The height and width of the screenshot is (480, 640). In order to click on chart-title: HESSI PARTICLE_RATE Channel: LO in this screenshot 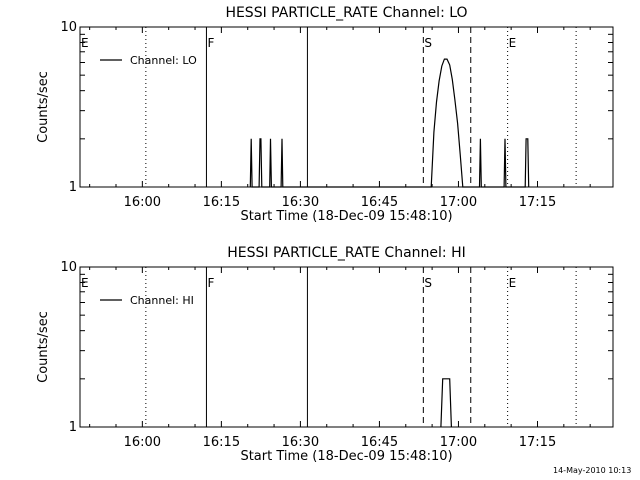, I will do `click(346, 13)`.